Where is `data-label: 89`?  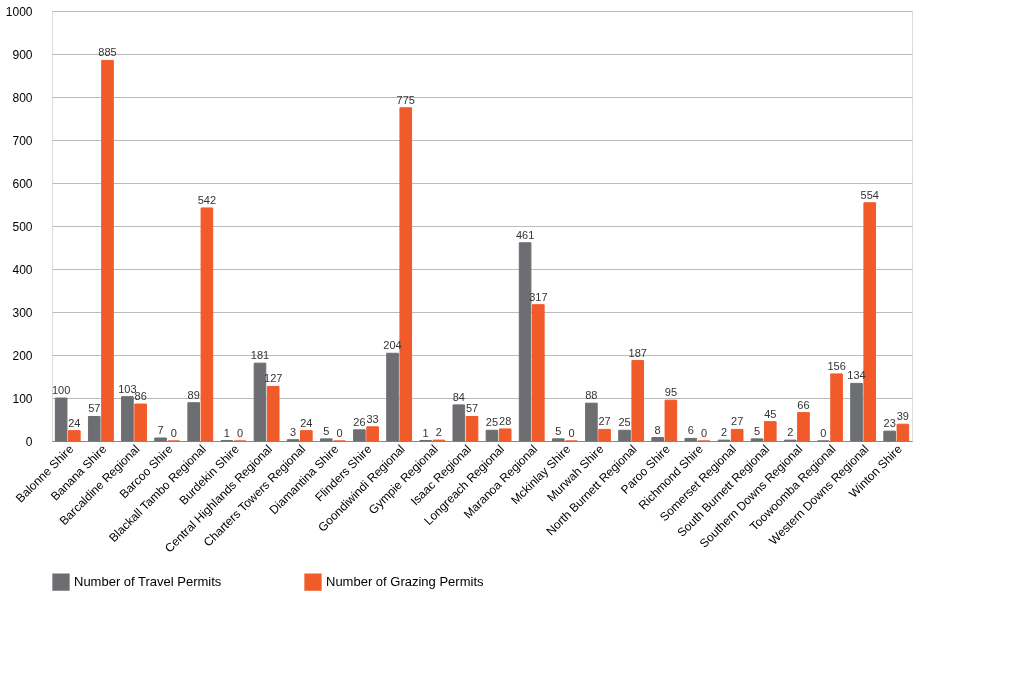 data-label: 89 is located at coordinates (193, 394).